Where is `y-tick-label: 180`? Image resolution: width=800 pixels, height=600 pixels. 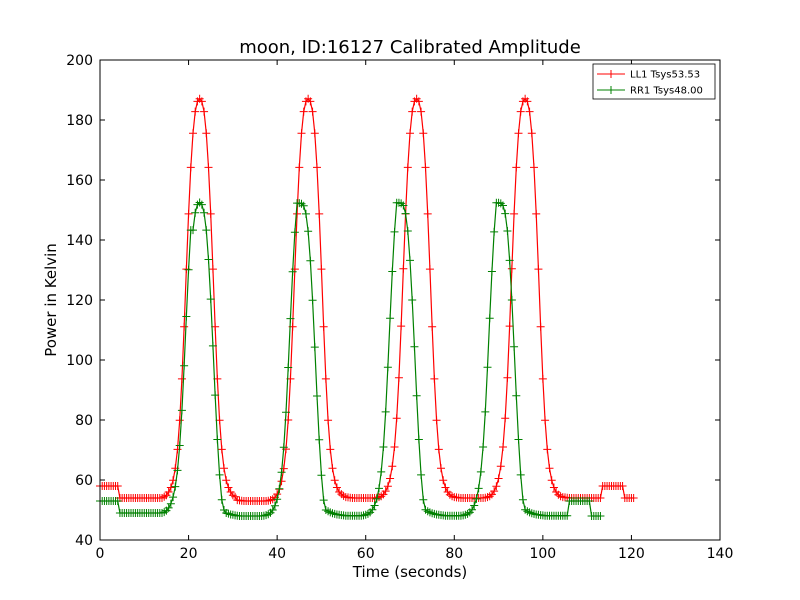 y-tick-label: 180 is located at coordinates (79, 121).